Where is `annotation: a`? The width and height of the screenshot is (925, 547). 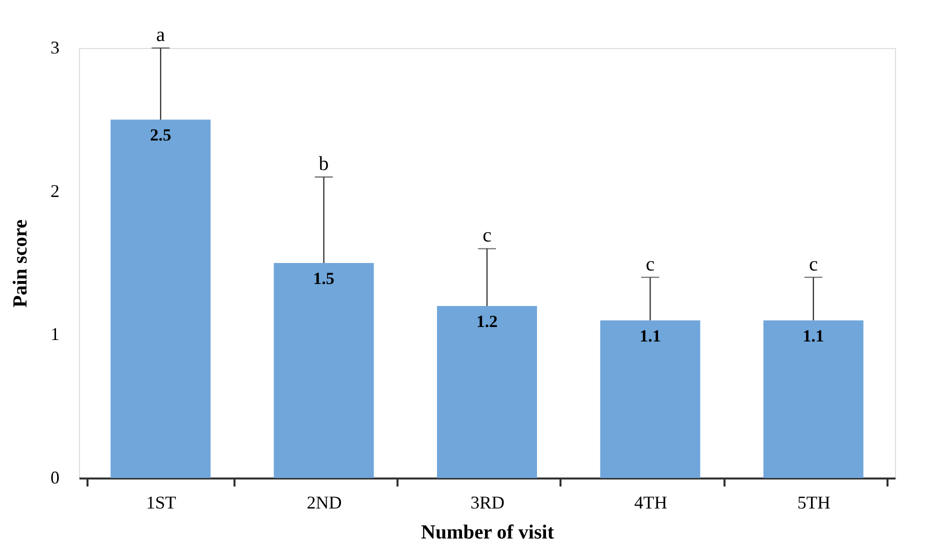 annotation: a is located at coordinates (161, 35).